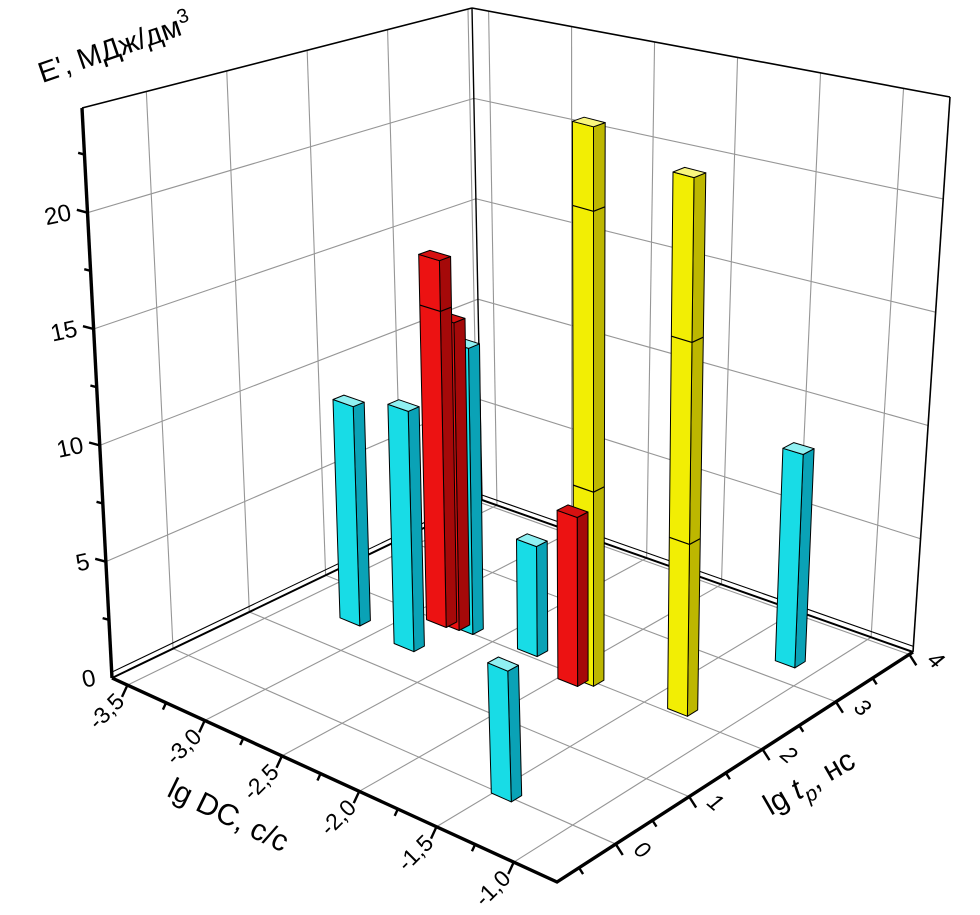 The height and width of the screenshot is (915, 980). I want to click on svg-text: 5, so click(82, 562).